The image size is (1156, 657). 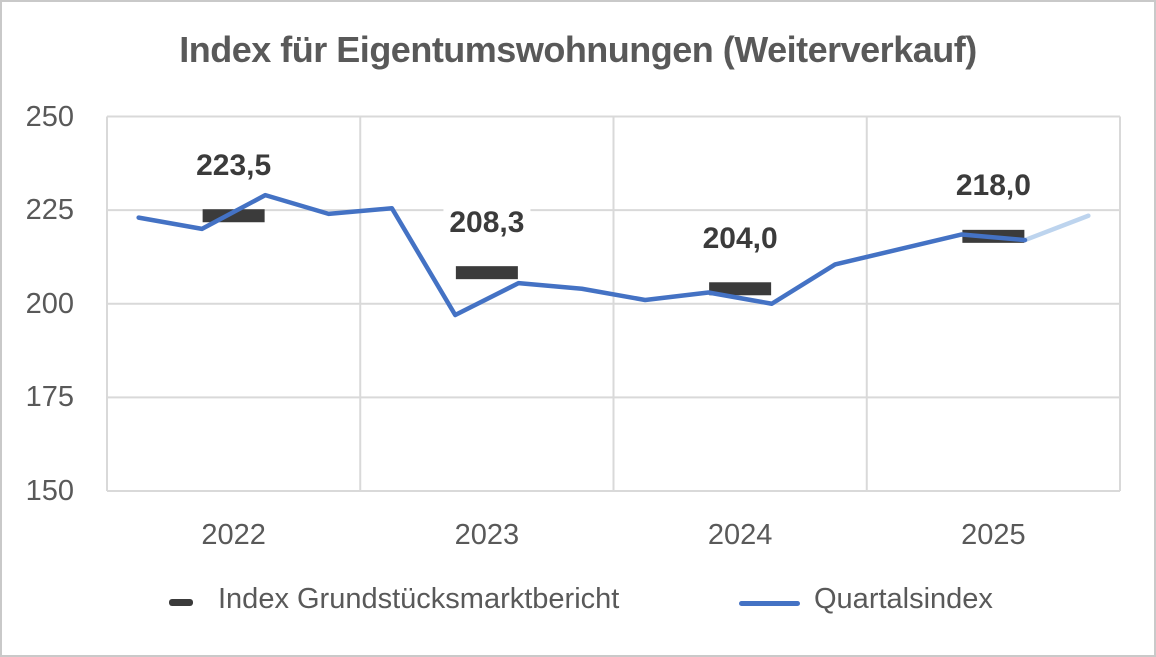 What do you see at coordinates (49, 210) in the screenshot?
I see `y-axis-tick-label: 225` at bounding box center [49, 210].